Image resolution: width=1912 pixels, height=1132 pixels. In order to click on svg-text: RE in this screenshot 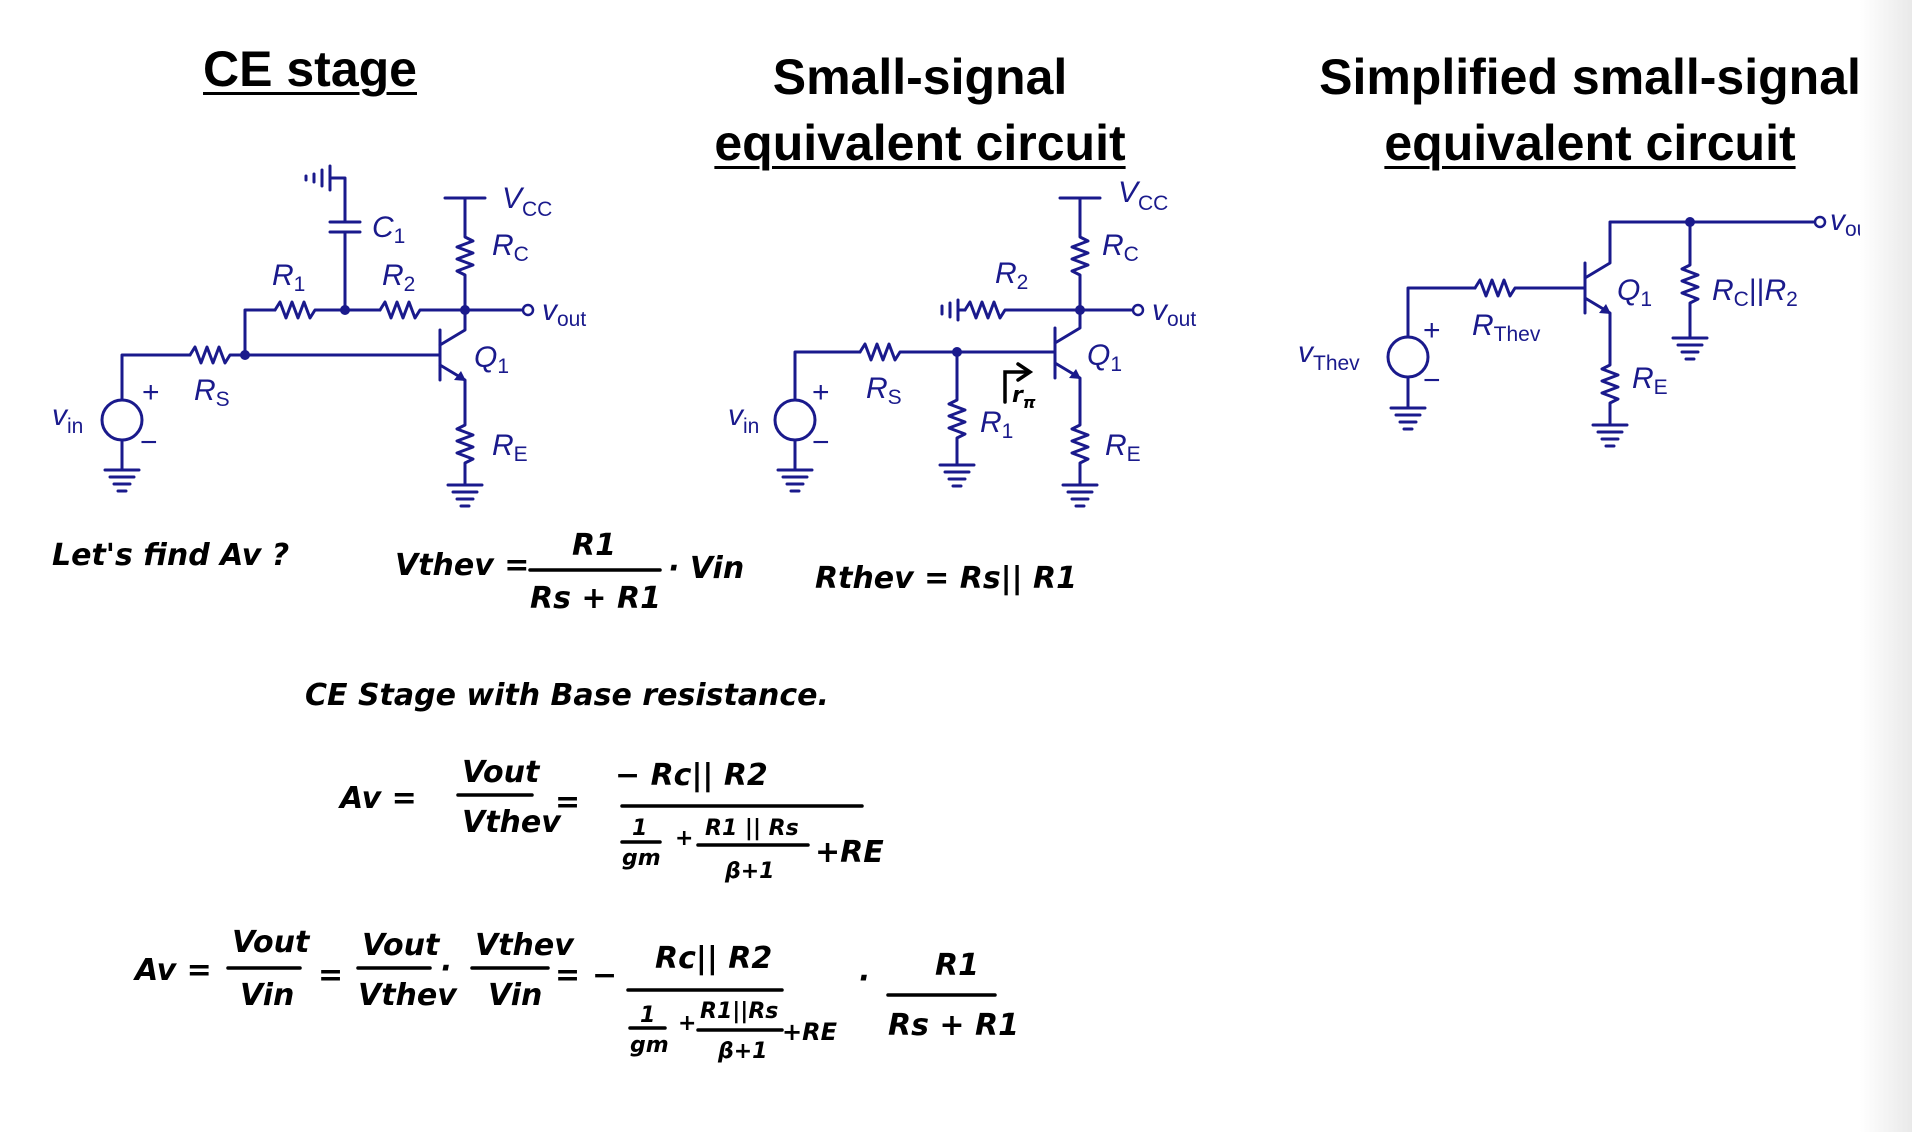, I will do `click(1650, 380)`.